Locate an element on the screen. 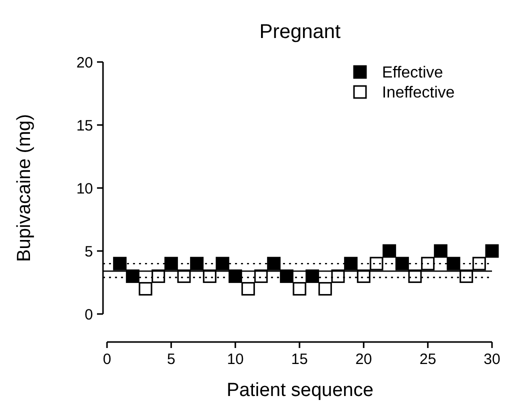 The width and height of the screenshot is (505, 410). x-tick-label: 15 is located at coordinates (299, 359).